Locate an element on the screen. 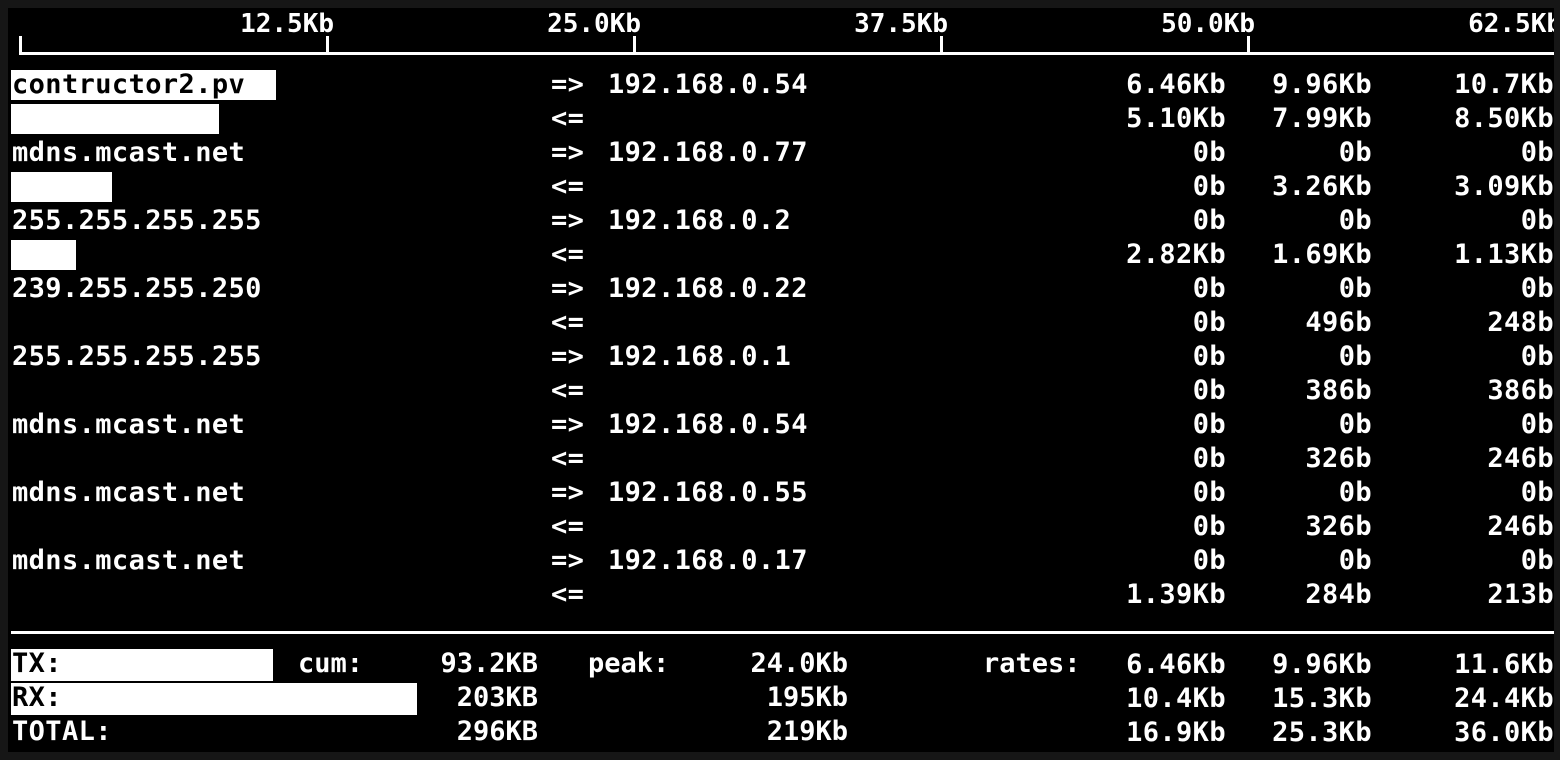 The height and width of the screenshot is (760, 1560). rx-rate-value: 8.50Kb is located at coordinates (1504, 118).